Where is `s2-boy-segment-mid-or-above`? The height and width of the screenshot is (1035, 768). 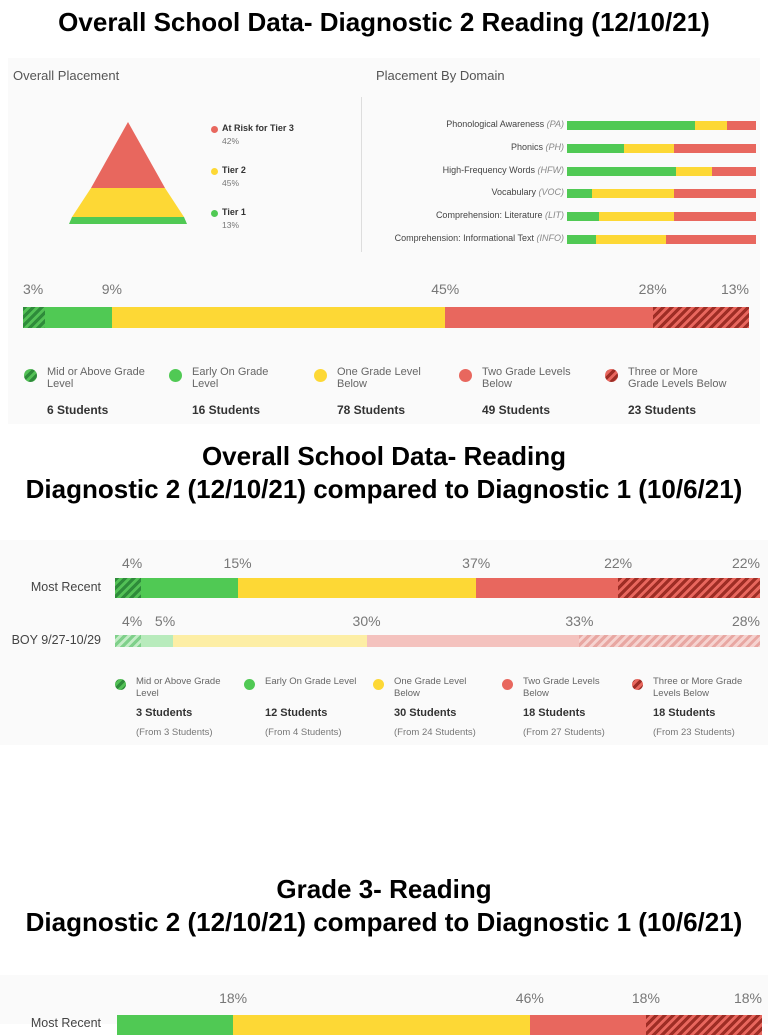
s2-boy-segment-mid-or-above is located at coordinates (128, 641).